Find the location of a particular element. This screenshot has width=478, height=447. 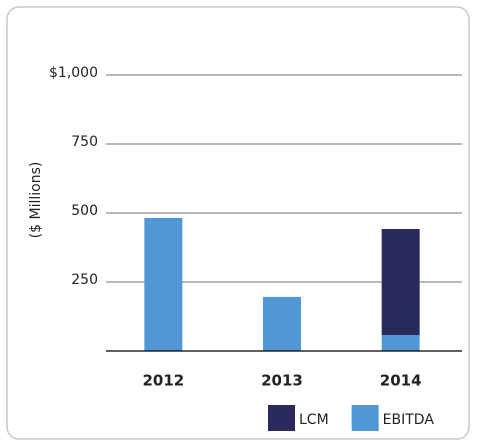

y-tick-label: 250 is located at coordinates (84, 280).